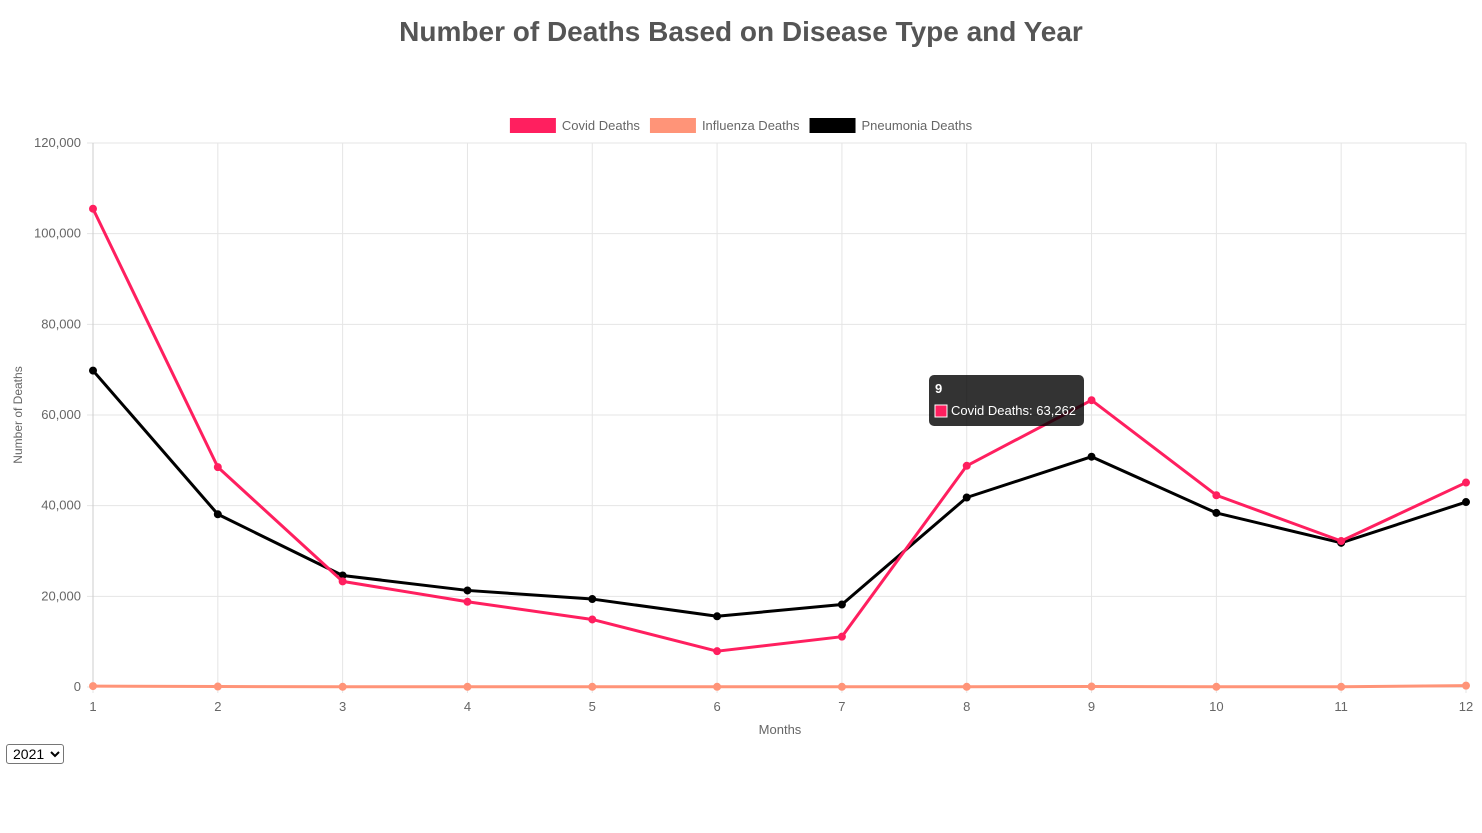 The width and height of the screenshot is (1482, 833). Describe the element at coordinates (342, 706) in the screenshot. I see `x-tick-label: 3` at that location.